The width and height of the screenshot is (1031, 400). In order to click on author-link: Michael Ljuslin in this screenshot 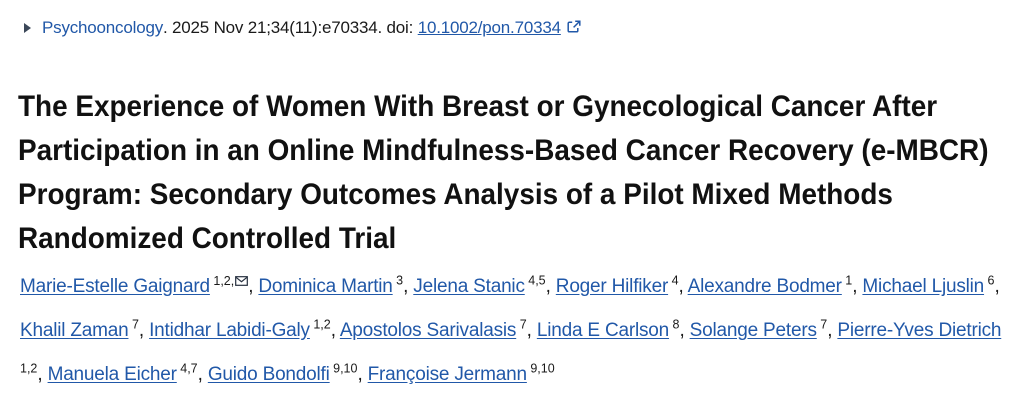, I will do `click(923, 286)`.